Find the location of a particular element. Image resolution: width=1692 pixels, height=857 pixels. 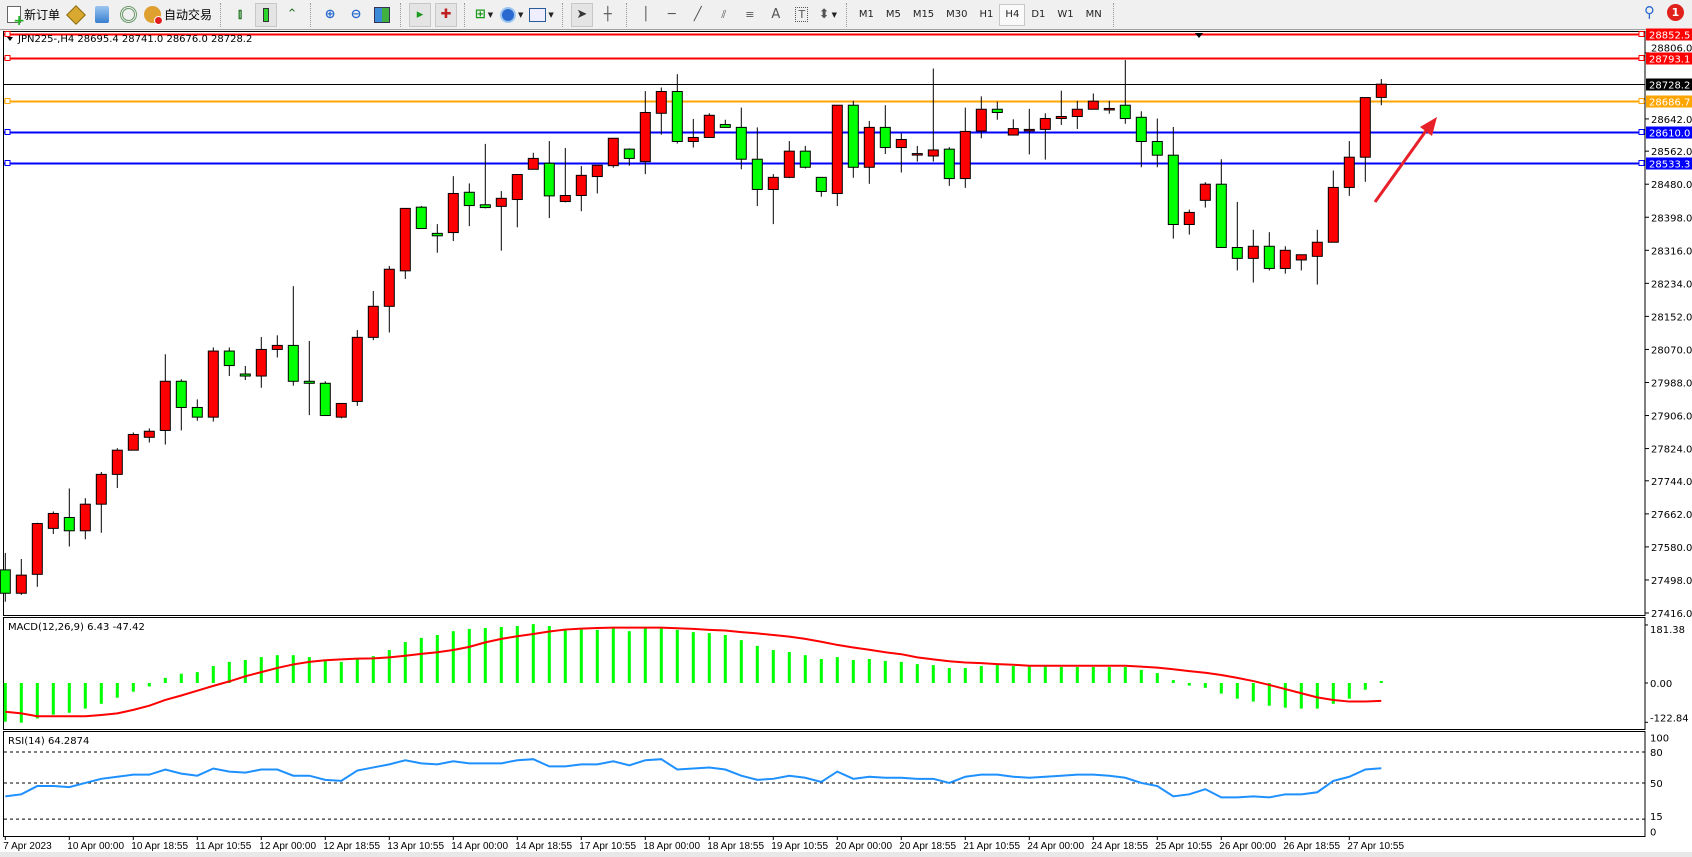

horizontal-line-button: ─ is located at coordinates (672, 15).